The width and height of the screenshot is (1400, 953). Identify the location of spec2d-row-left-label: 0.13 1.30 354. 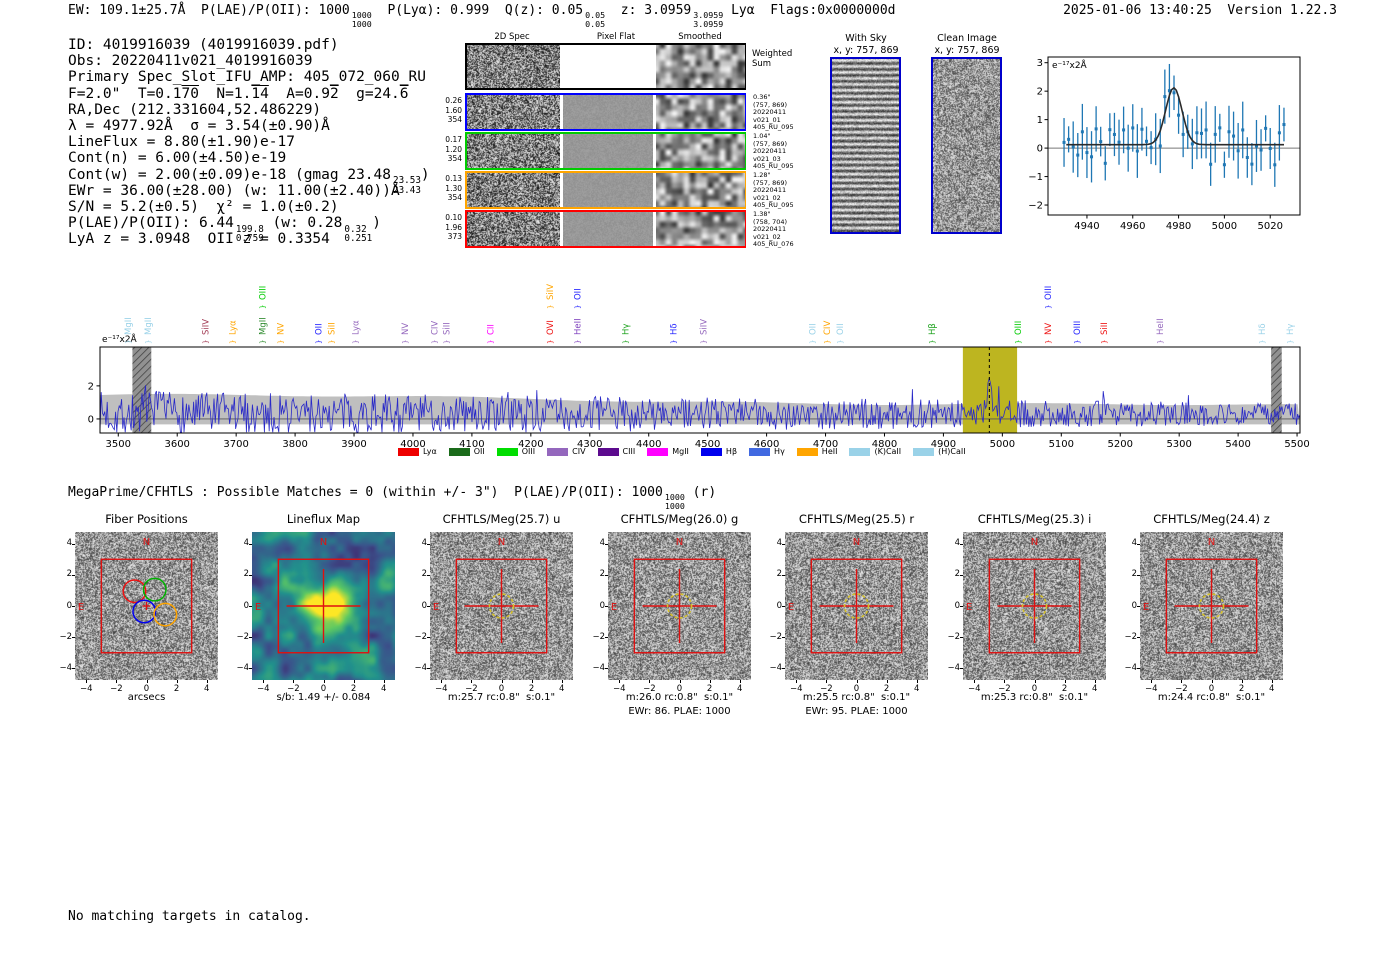
(451, 188).